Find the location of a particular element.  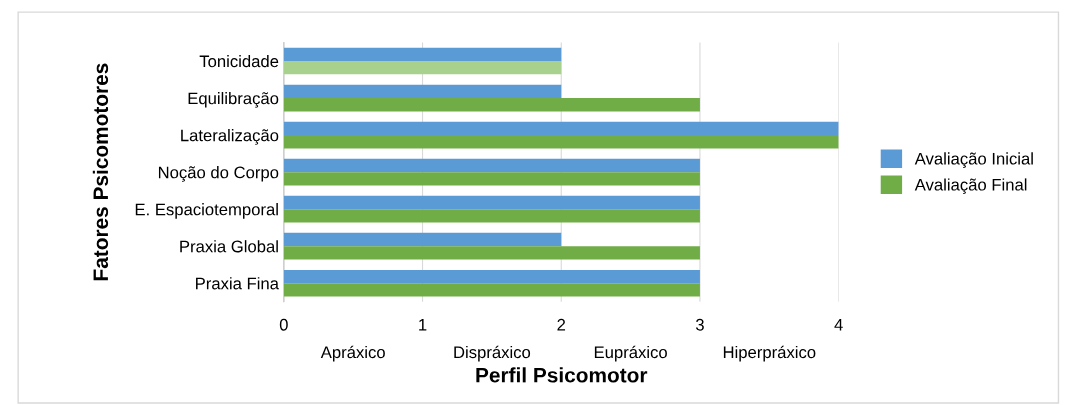

x-axis-title: Perfil Psicomotor is located at coordinates (562, 375).